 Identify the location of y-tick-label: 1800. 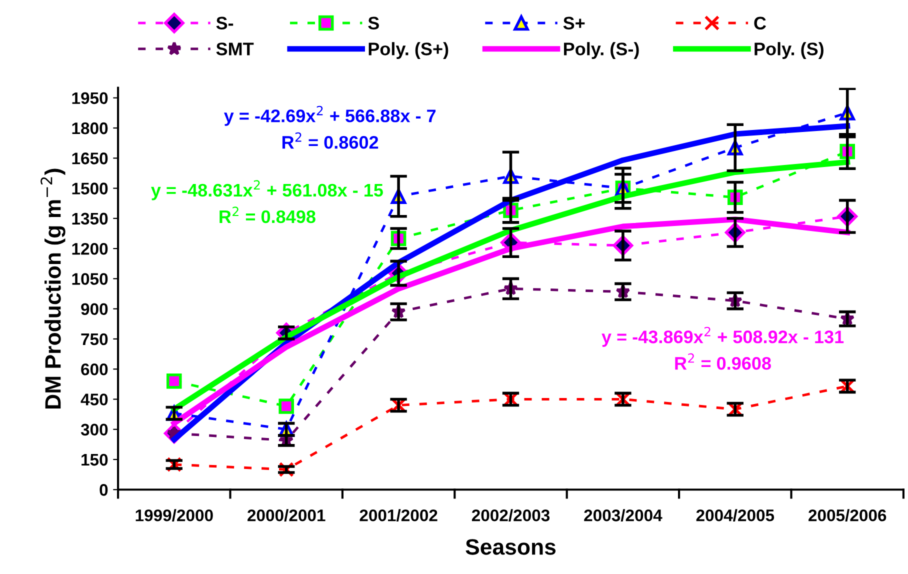
(90, 128).